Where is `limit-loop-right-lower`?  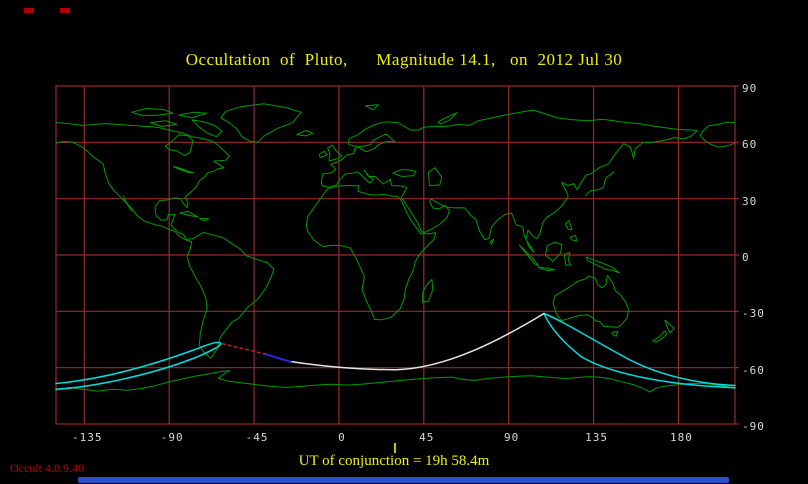
limit-loop-right-lower is located at coordinates (639, 350).